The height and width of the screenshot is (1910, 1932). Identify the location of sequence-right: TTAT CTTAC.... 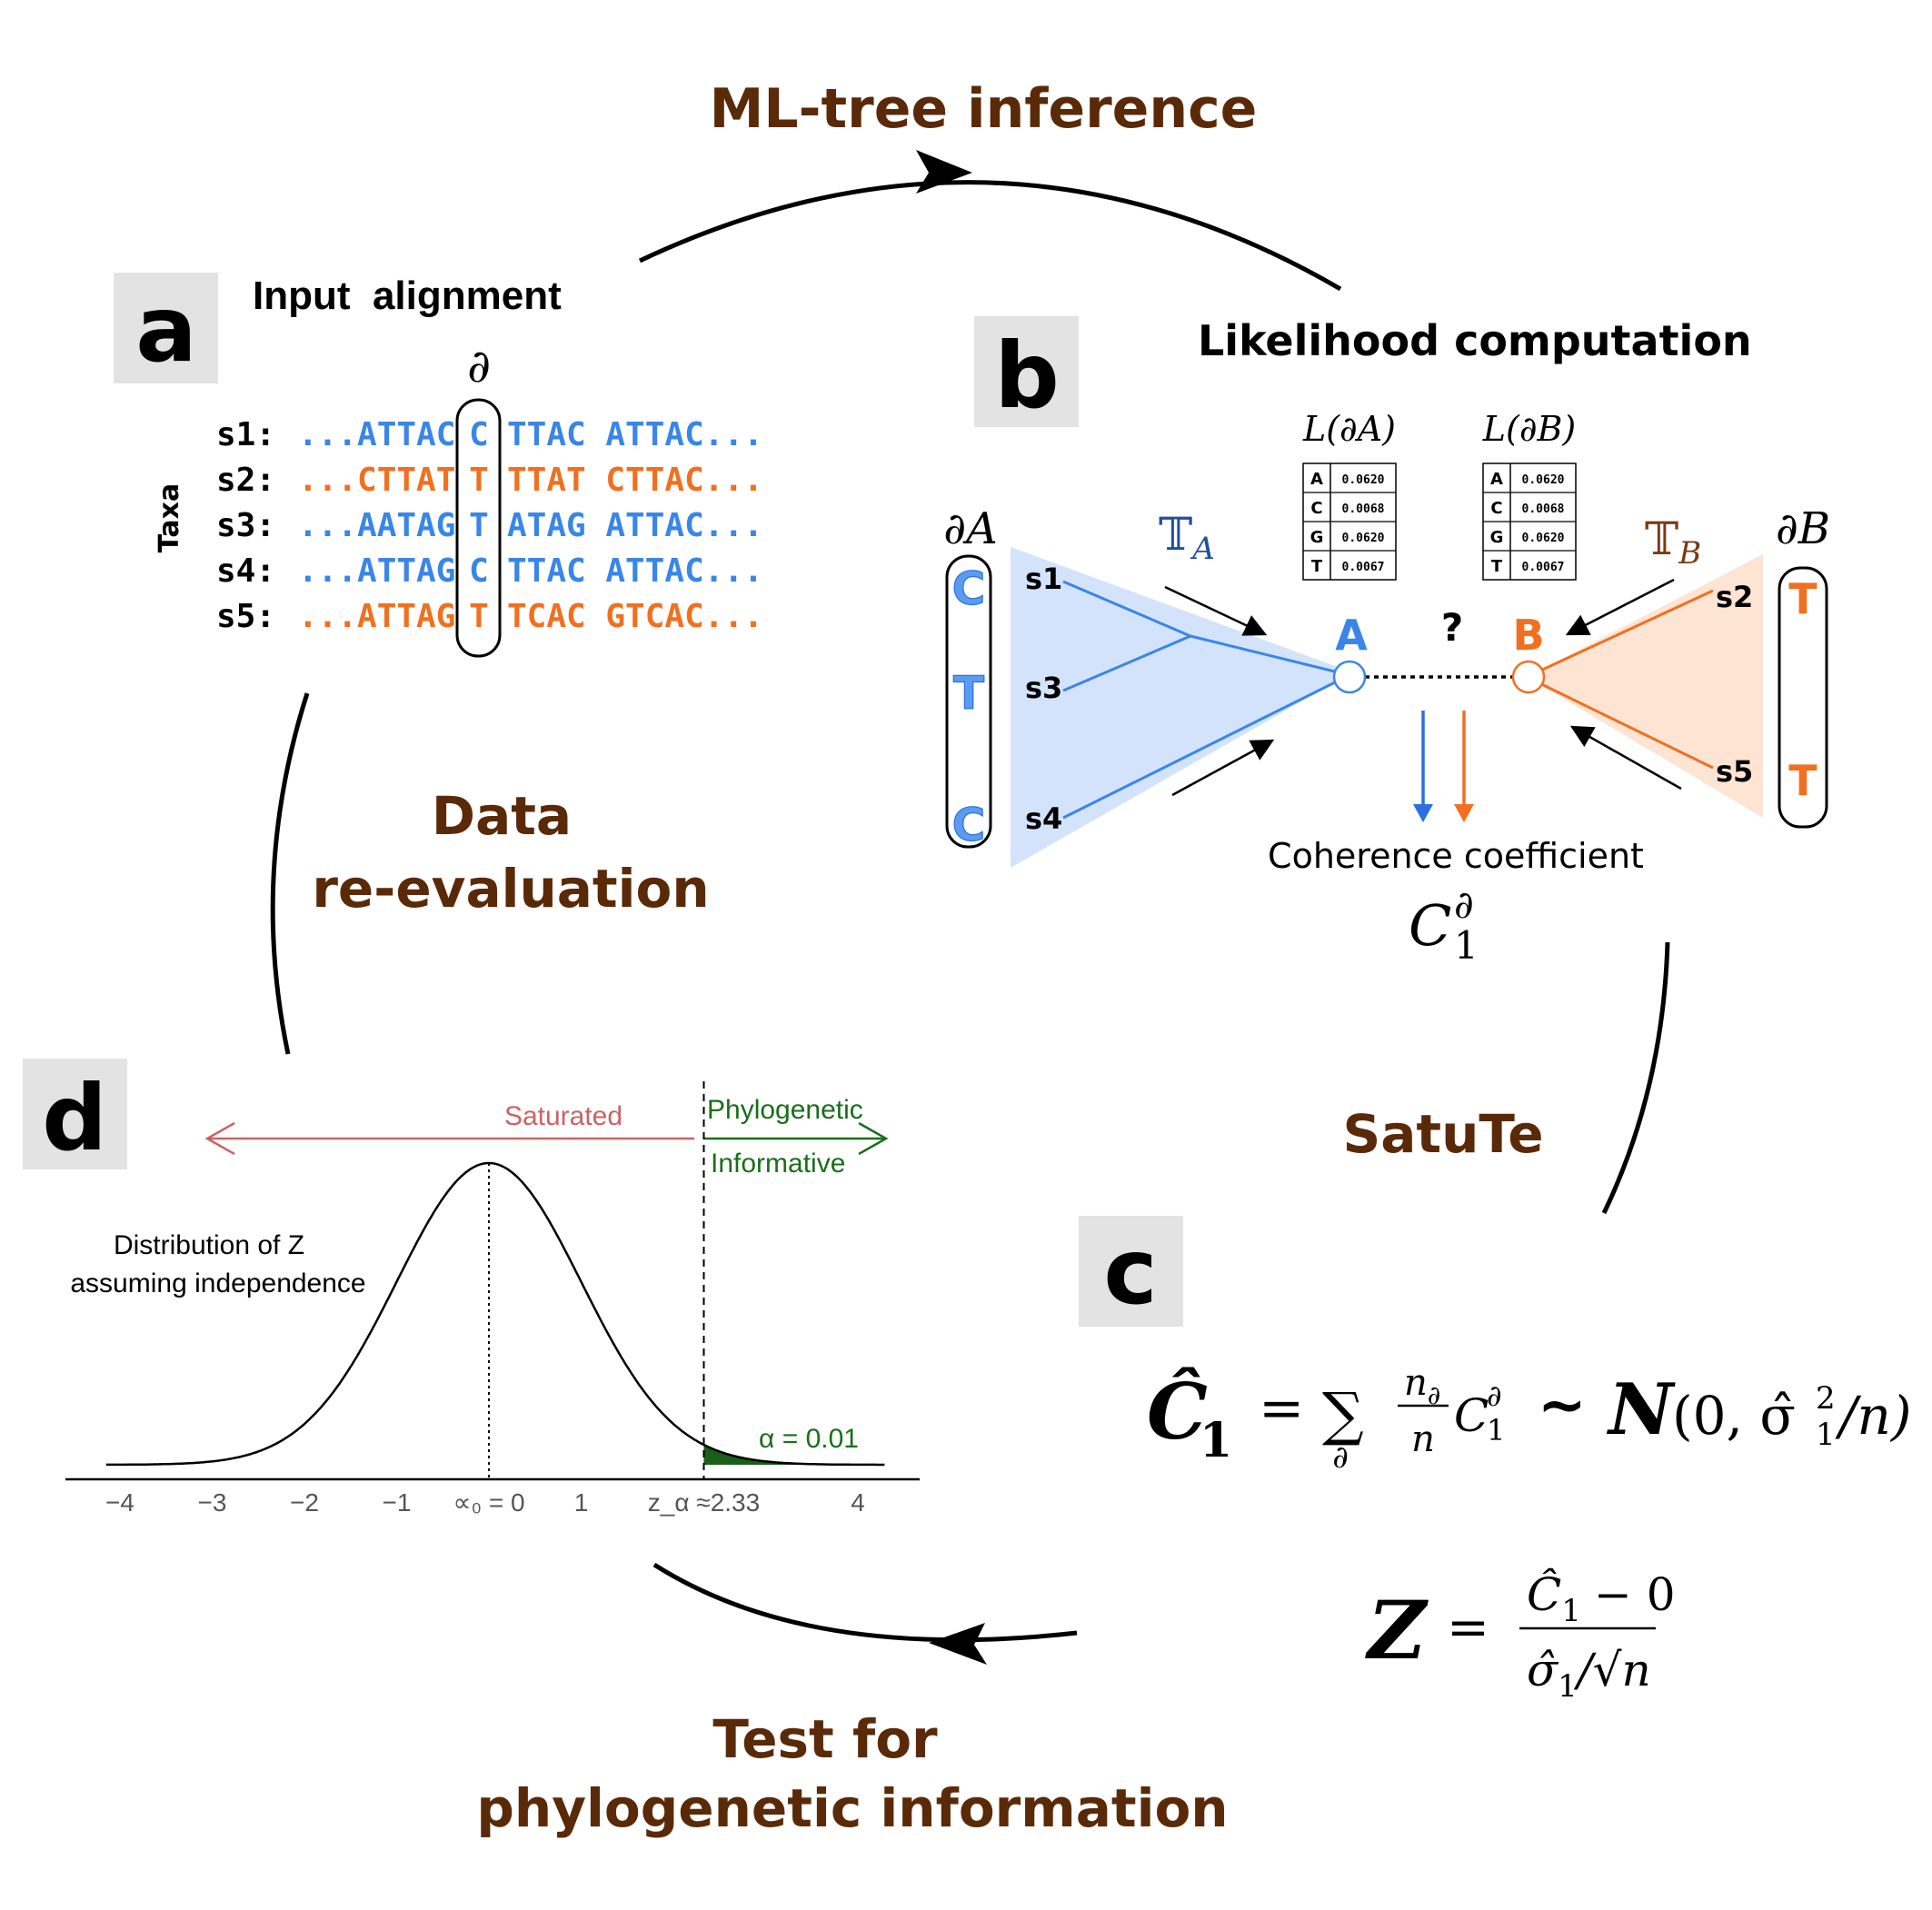
(635, 481).